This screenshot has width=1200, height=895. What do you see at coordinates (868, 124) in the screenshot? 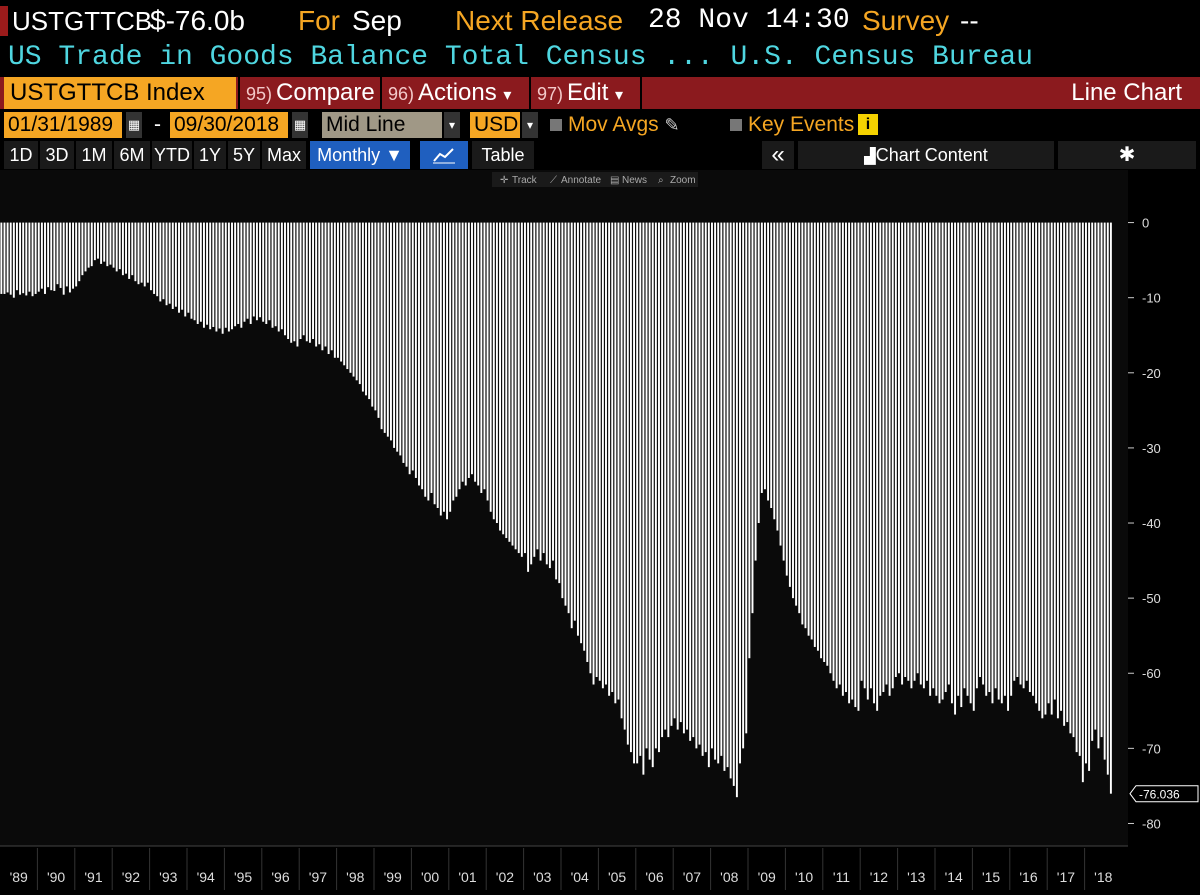
I see `info-icon: i` at bounding box center [868, 124].